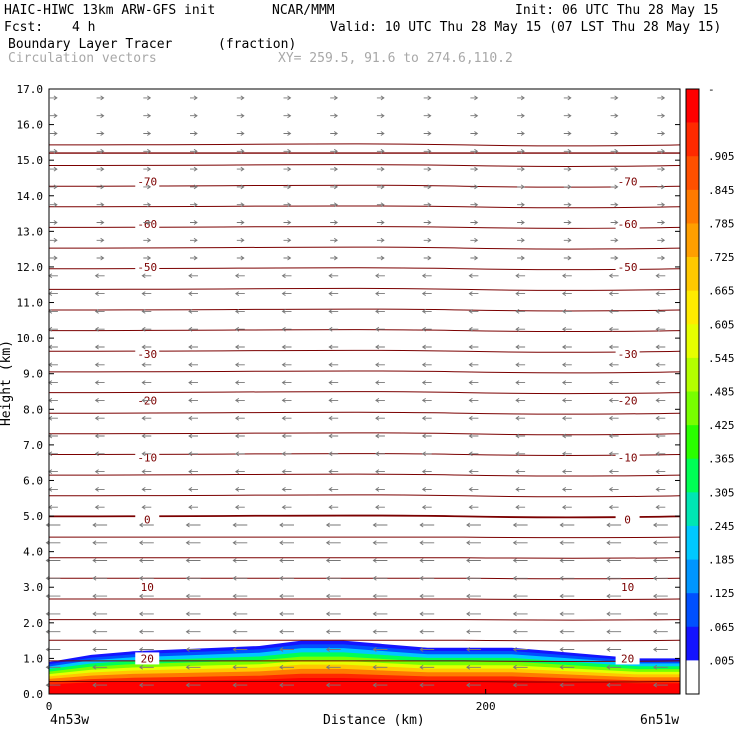  I want to click on contour-label-1-right: -60, so click(628, 224).